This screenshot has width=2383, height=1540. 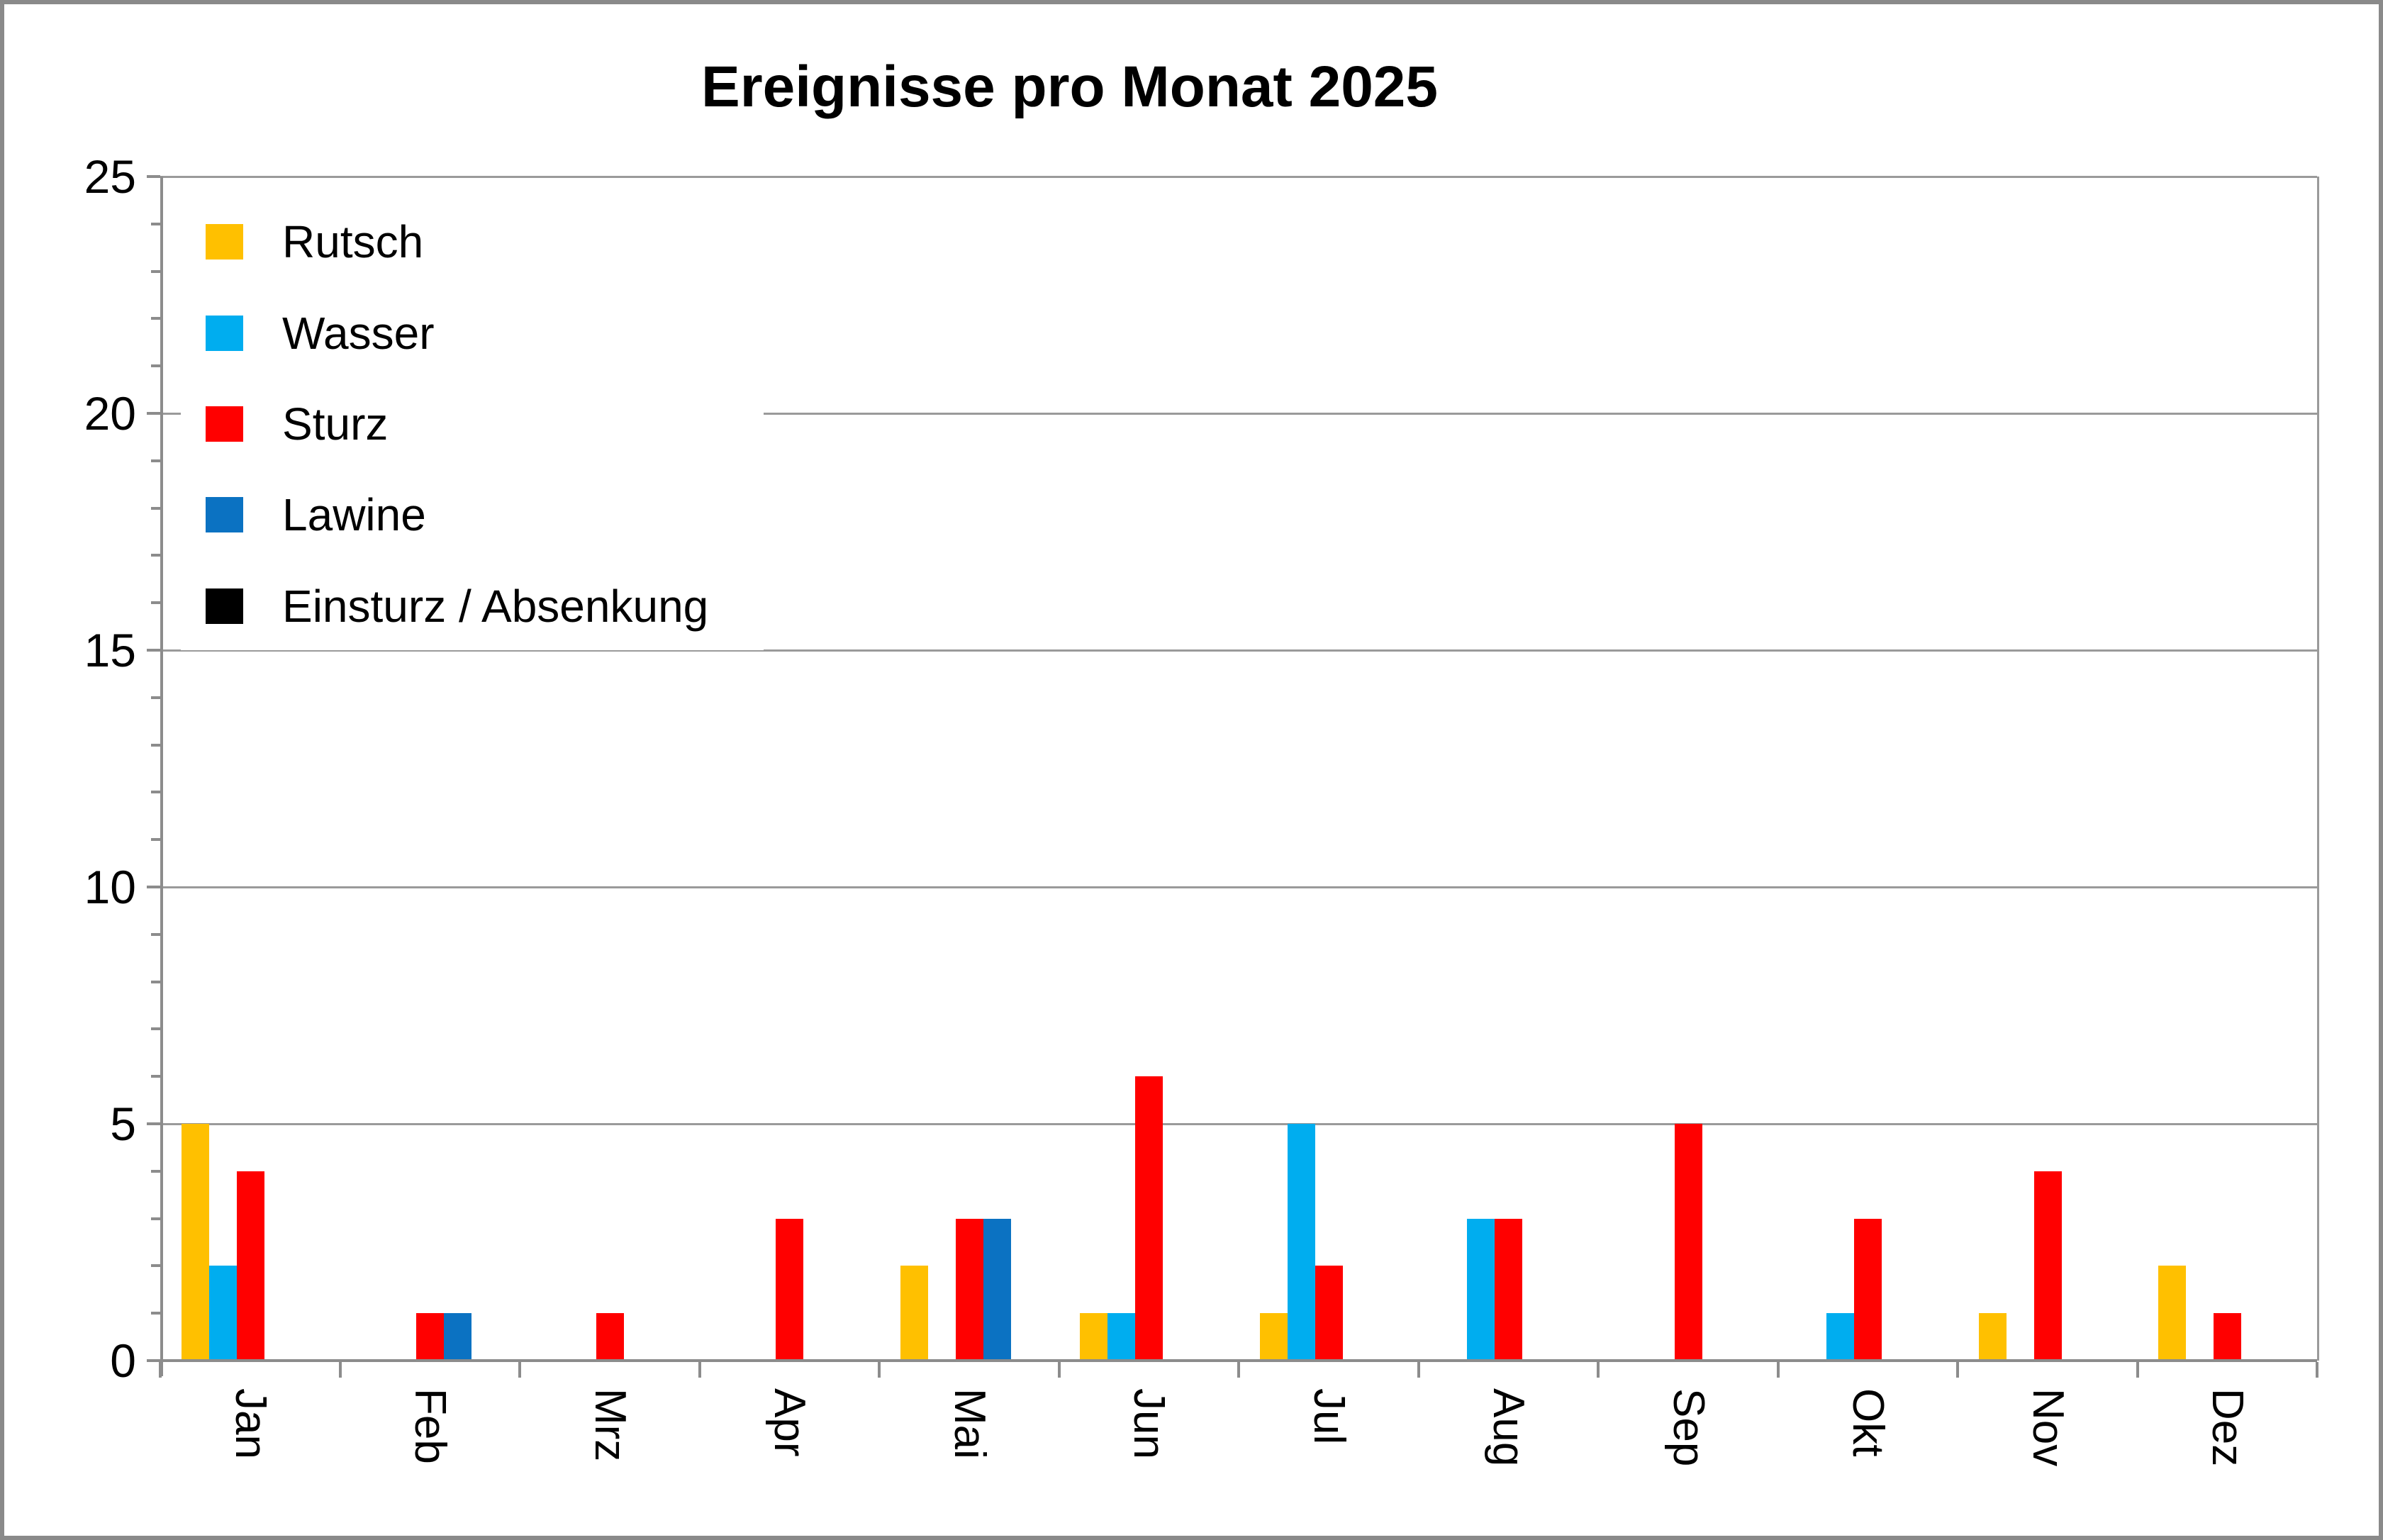 I want to click on bar-wasser-jul, so click(x=1301, y=1241).